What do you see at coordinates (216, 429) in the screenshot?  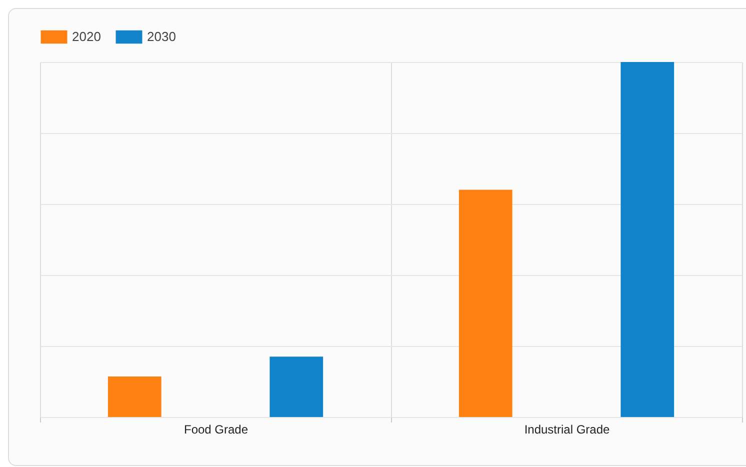 I see `x-tick-label: Food Grade` at bounding box center [216, 429].